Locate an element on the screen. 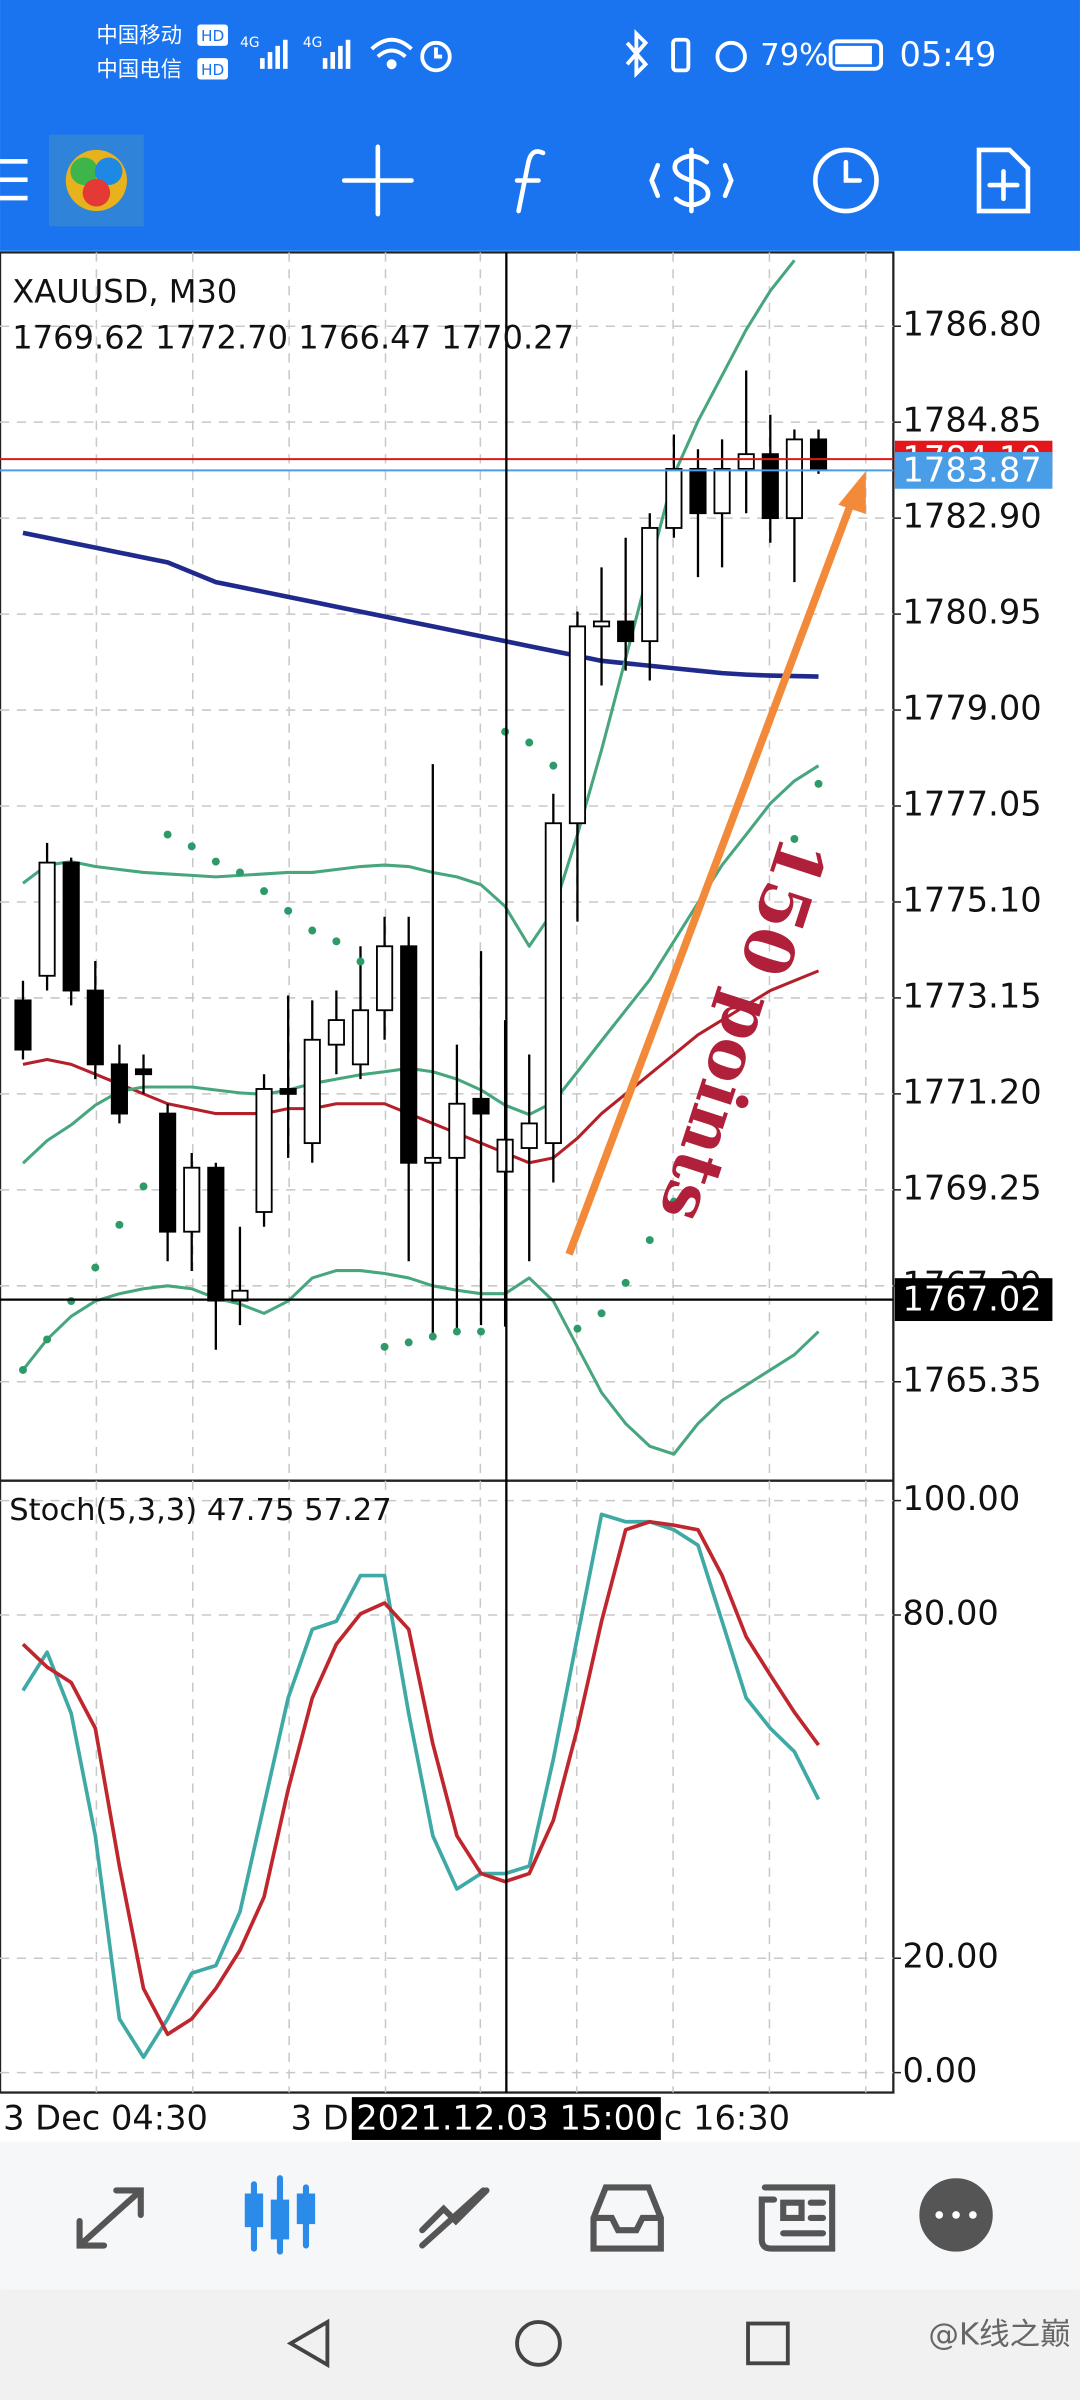  y-tick-label: 1784.85 is located at coordinates (972, 420).